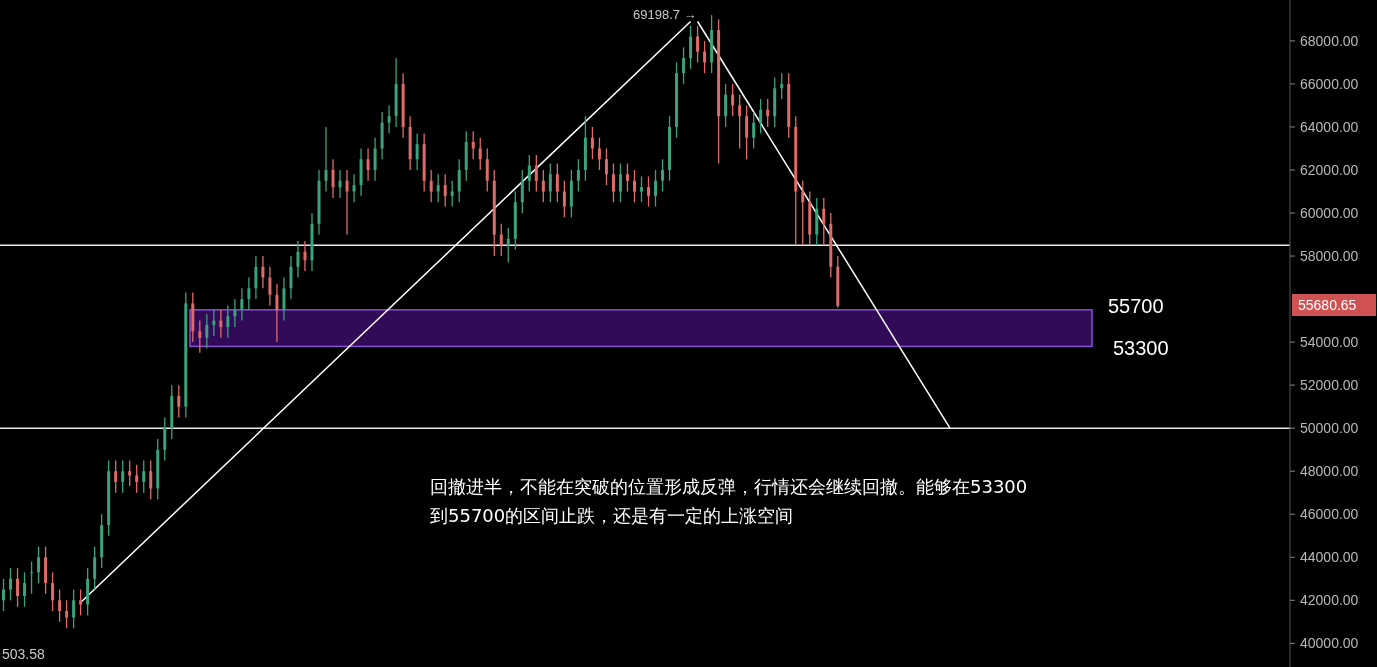 This screenshot has width=1377, height=667. Describe the element at coordinates (1329, 256) in the screenshot. I see `y-tick-label: 58000.00` at that location.